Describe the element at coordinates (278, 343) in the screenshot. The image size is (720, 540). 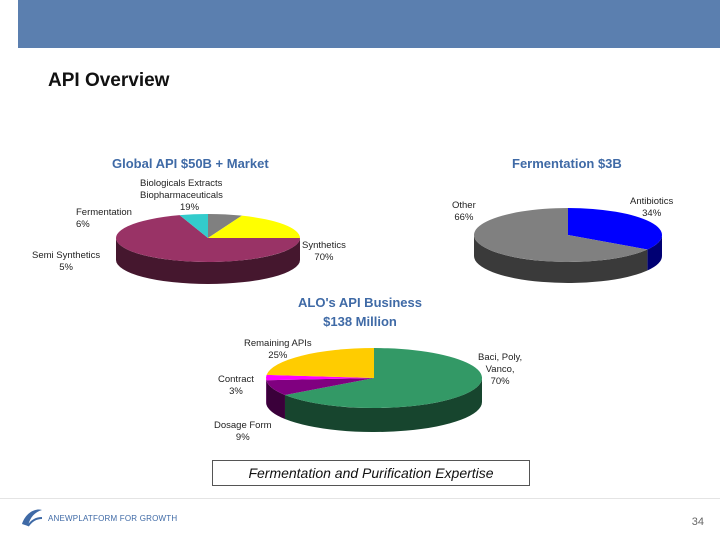
I see `label-remaining-name: Remaining APIs` at that location.